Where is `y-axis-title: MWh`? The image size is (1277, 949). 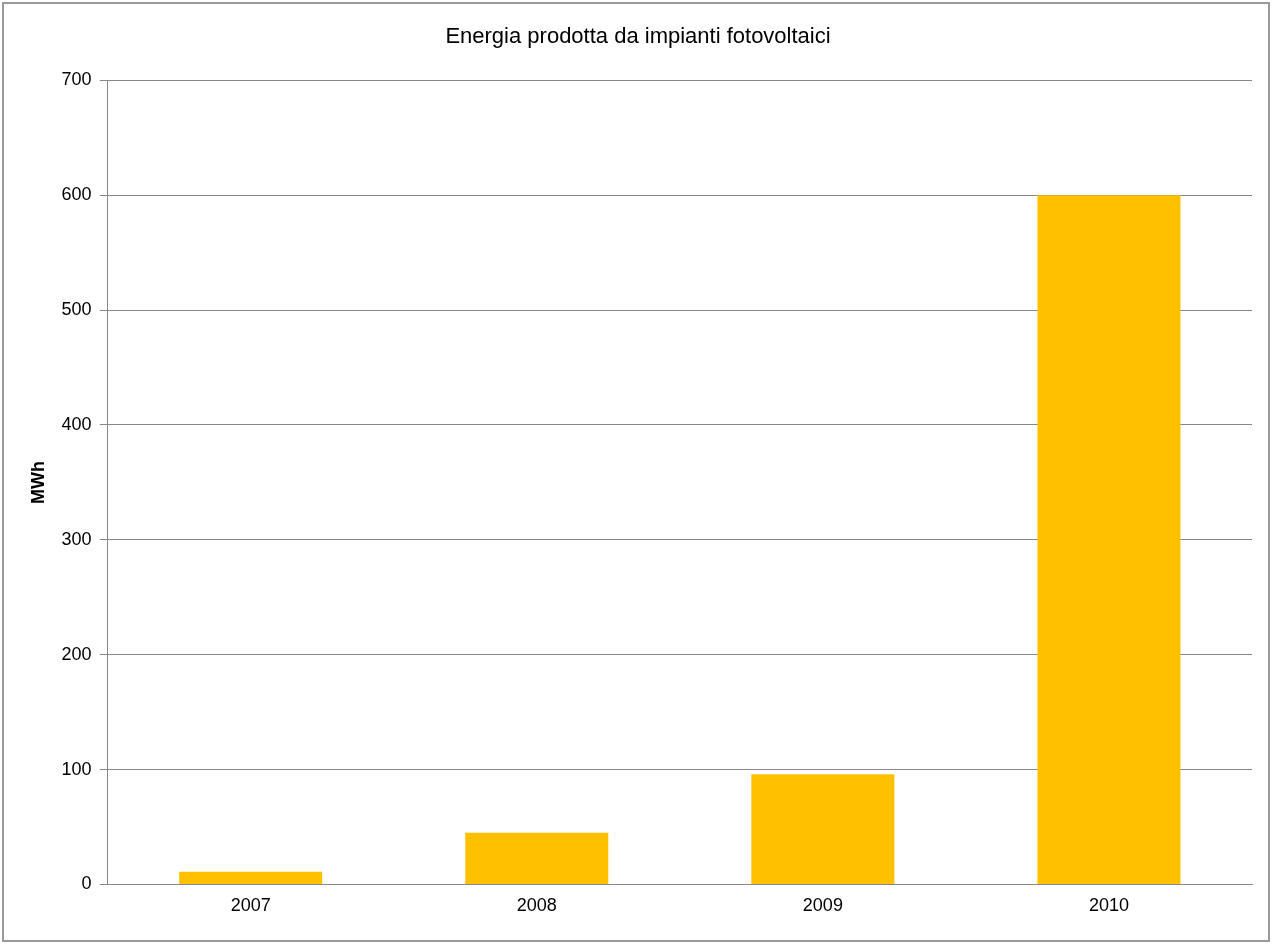
y-axis-title: MWh is located at coordinates (37, 482).